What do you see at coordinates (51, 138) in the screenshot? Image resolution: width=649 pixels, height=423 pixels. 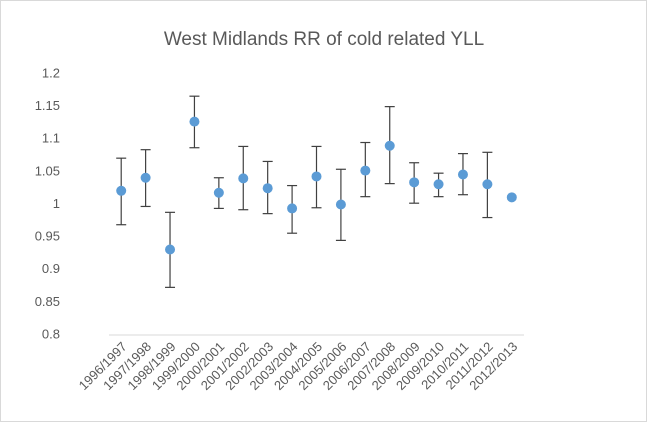 I see `y-tick-label: 1.1` at bounding box center [51, 138].